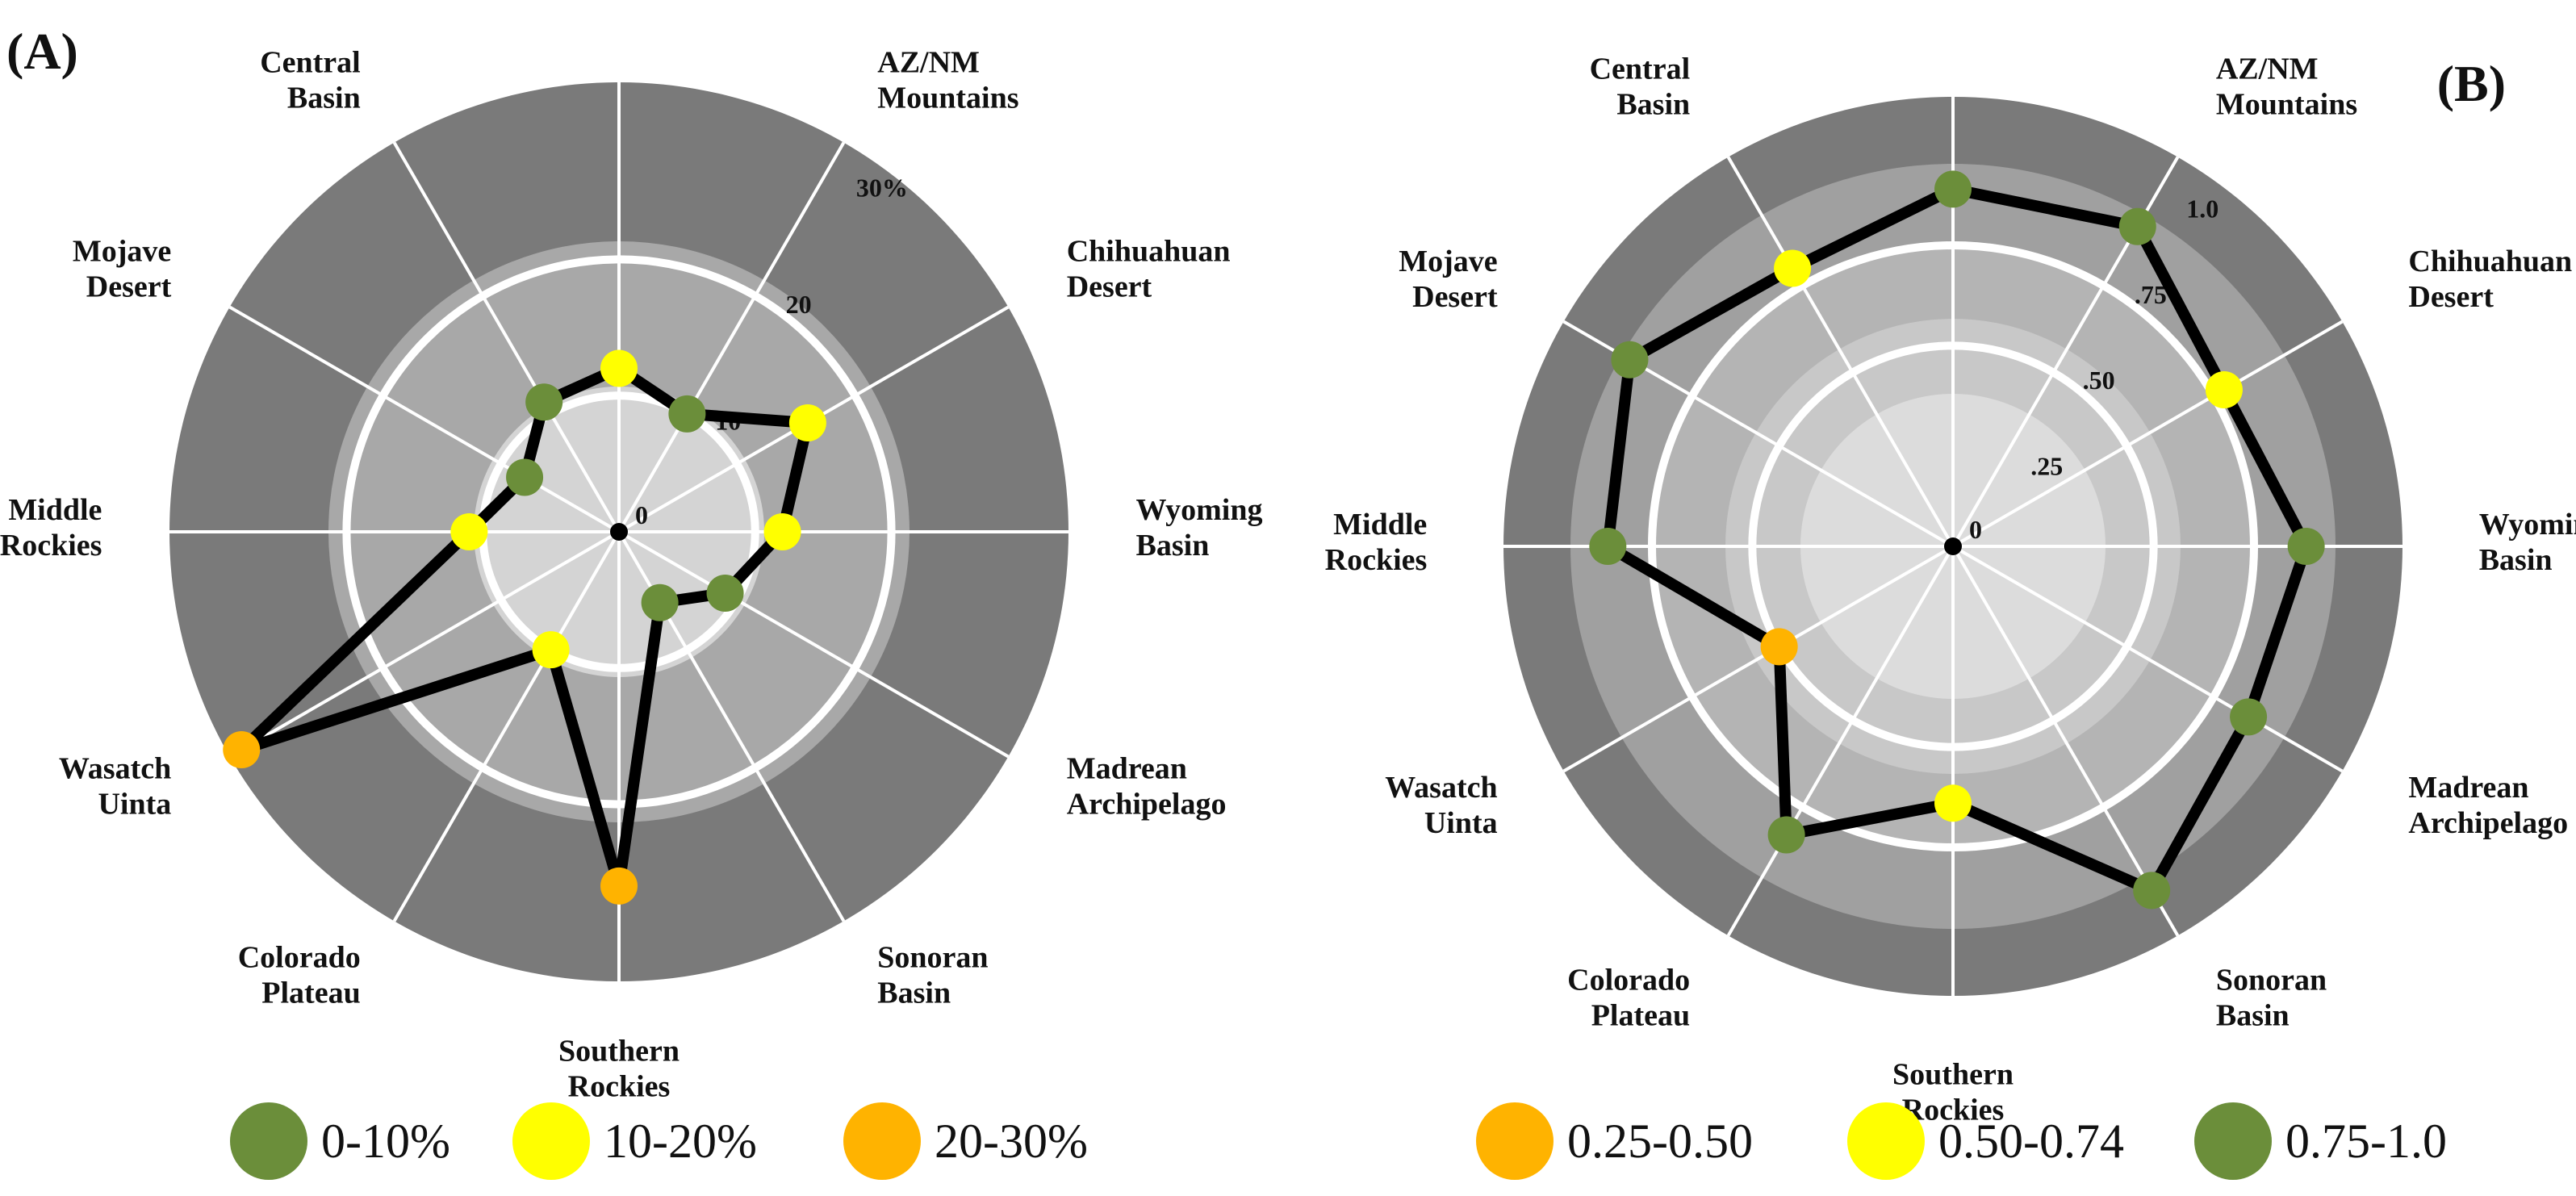 This screenshot has width=2576, height=1196. I want to click on legend-b: 0.25-0.50 0.50-0.74 0.75-1.0, so click(1961, 1141).